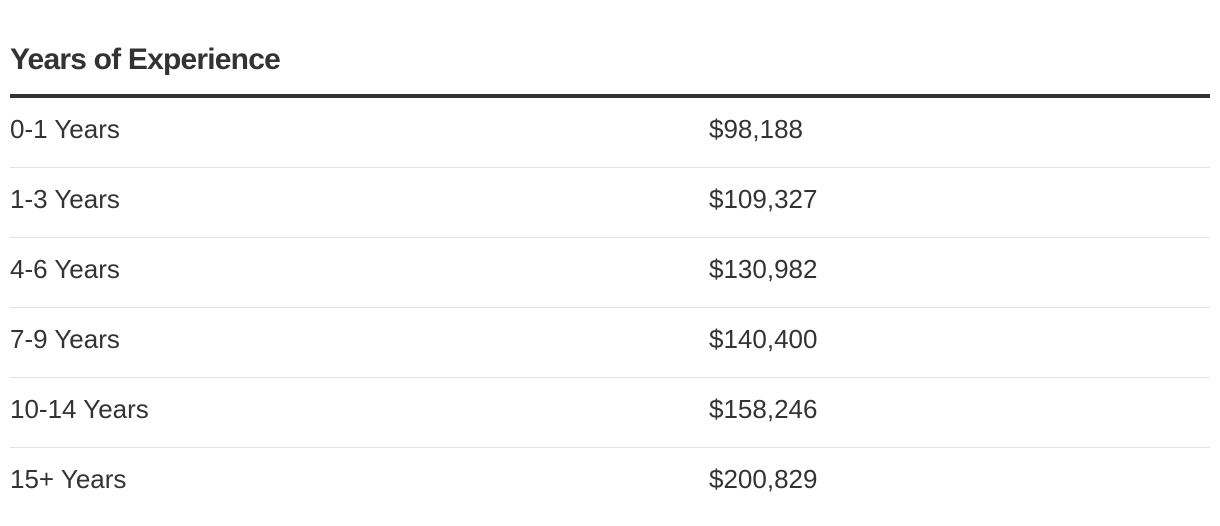 This screenshot has width=1220, height=526. What do you see at coordinates (68, 479) in the screenshot?
I see `experience-label: 15+ Years` at bounding box center [68, 479].